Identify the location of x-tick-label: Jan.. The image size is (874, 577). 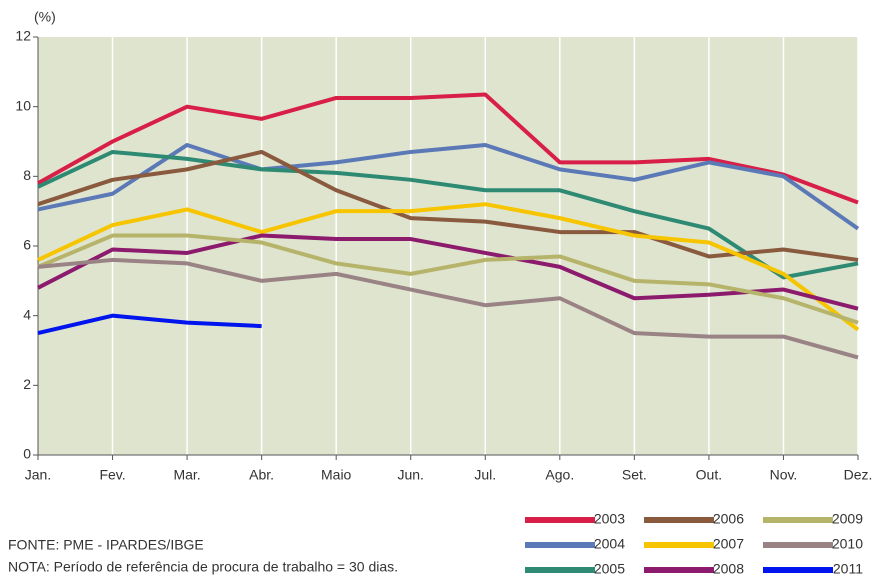
(38, 475).